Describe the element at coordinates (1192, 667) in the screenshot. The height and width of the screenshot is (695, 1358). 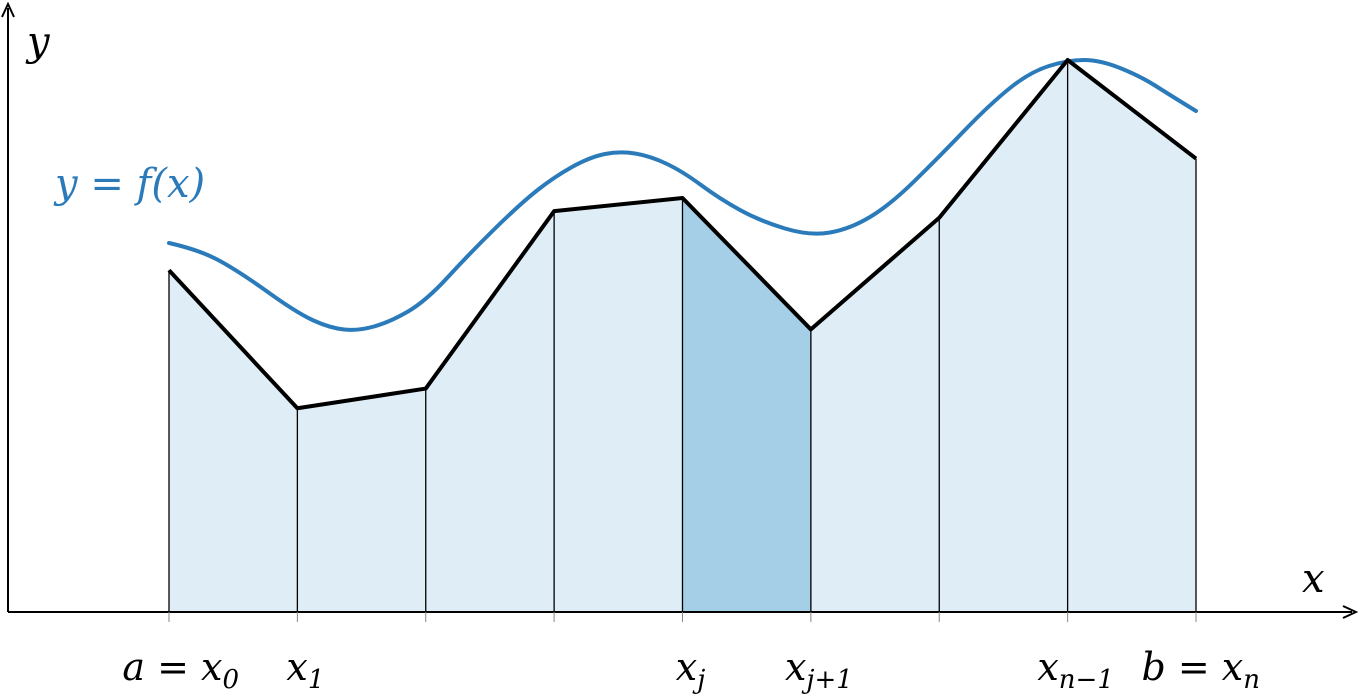
I see `x-tick-label-main: b = x` at that location.